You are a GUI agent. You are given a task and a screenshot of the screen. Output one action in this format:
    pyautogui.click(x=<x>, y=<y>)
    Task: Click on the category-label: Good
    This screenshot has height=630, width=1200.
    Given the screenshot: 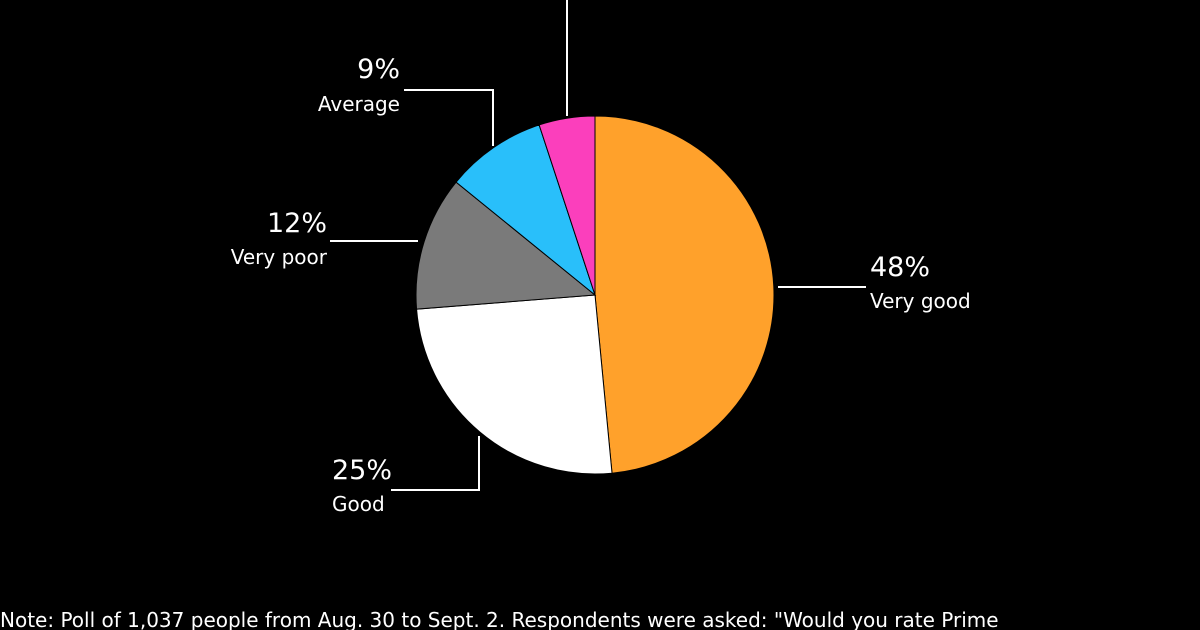 What is the action you would take?
    pyautogui.click(x=358, y=504)
    